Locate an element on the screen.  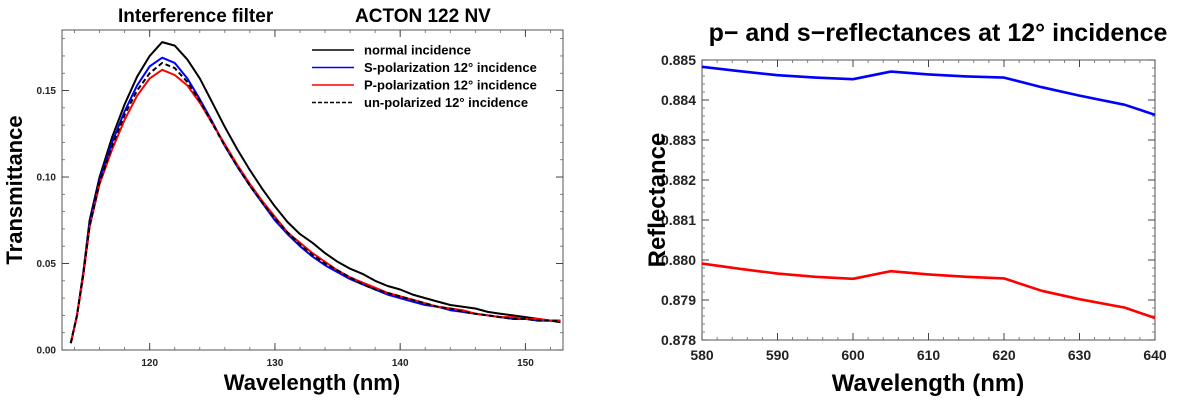
legend-label: un-polarized 12° incidence is located at coordinates (446, 102).